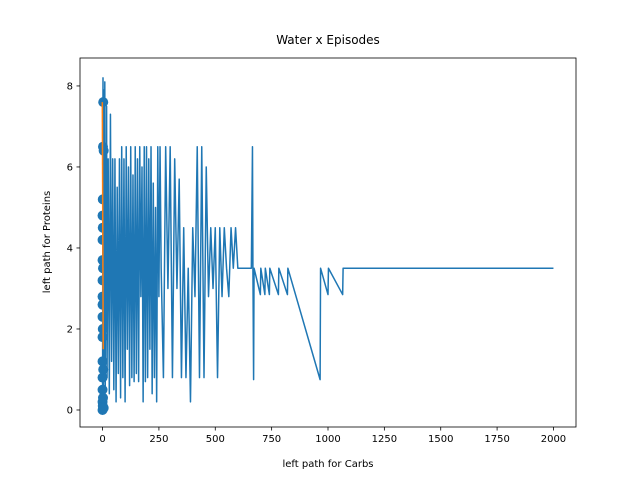 This screenshot has width=640, height=484. I want to click on x-axis-label: left path for Carbs, so click(328, 464).